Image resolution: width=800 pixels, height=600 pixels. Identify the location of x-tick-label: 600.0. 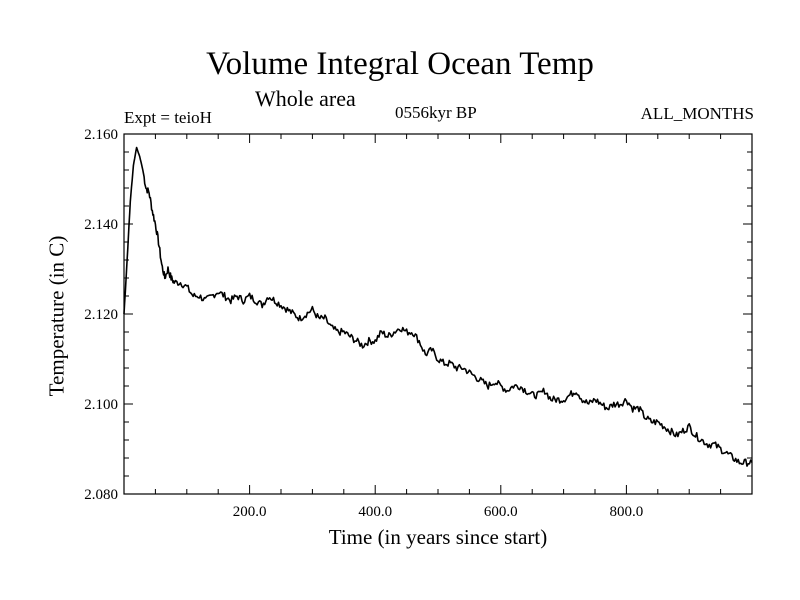
(501, 512).